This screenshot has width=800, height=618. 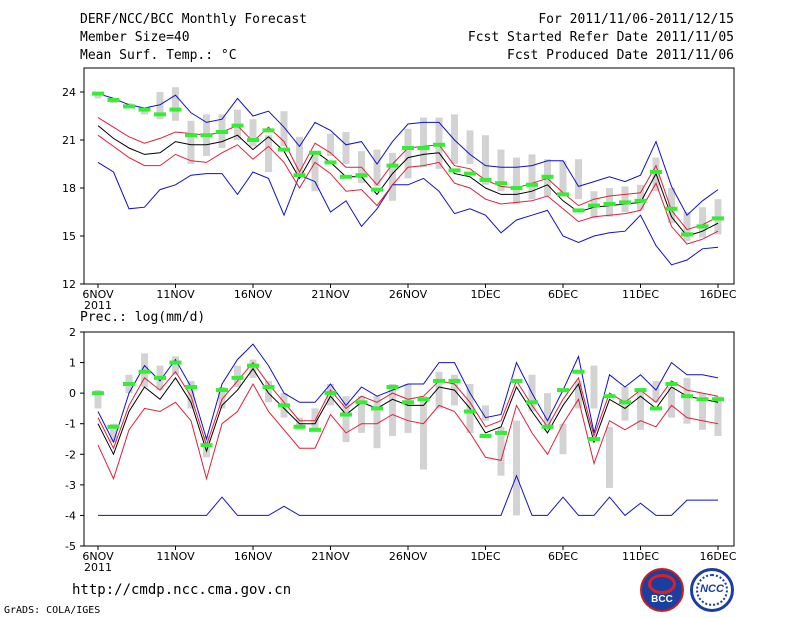 I want to click on prec-y-tick-label: -1, so click(x=70, y=424).